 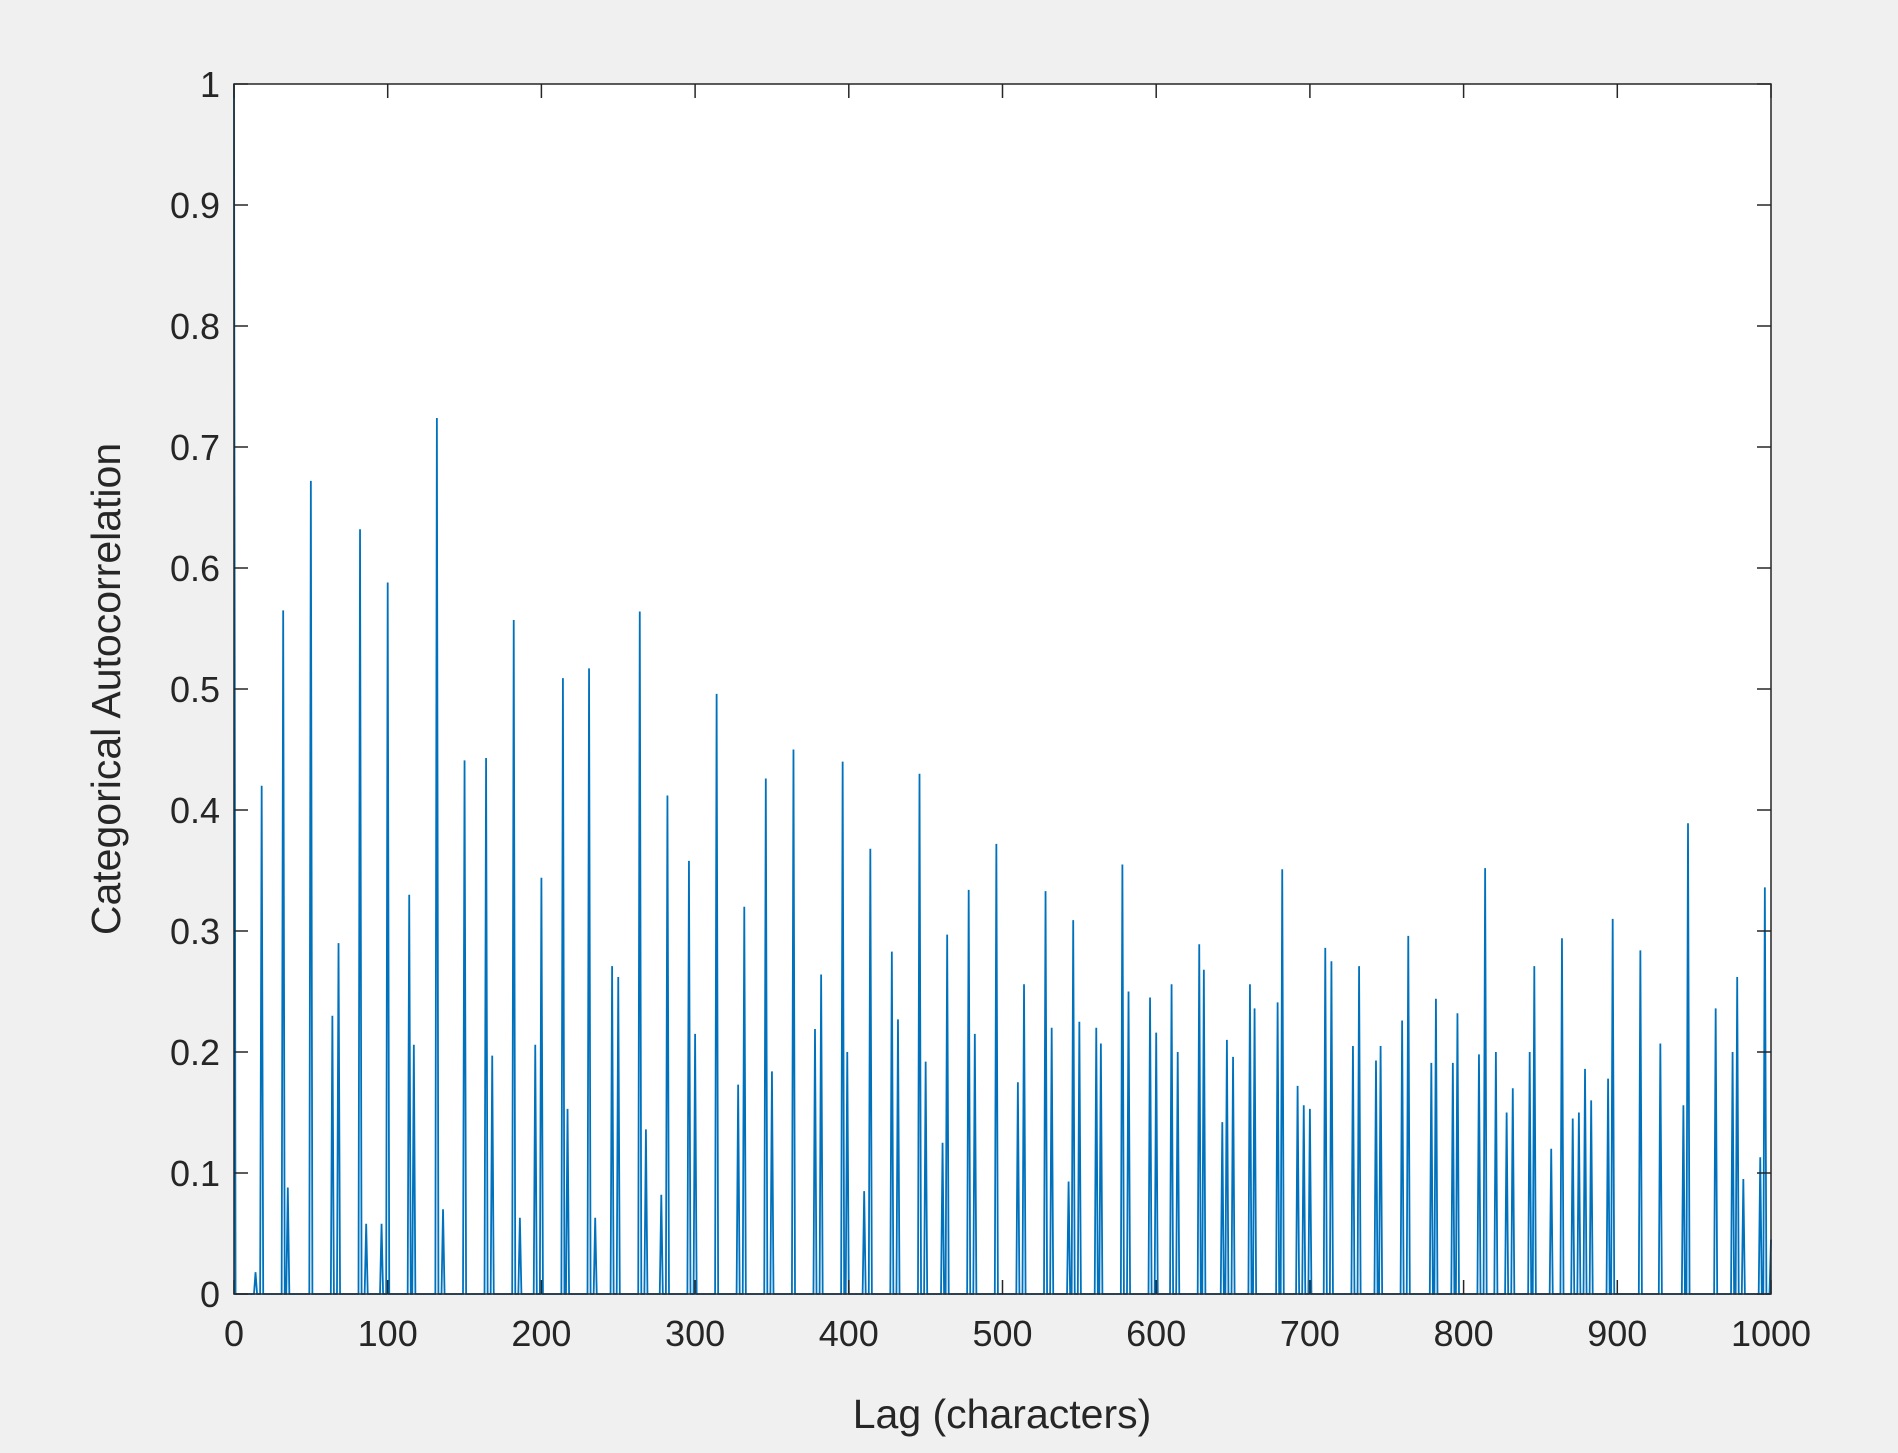 What do you see at coordinates (695, 1333) in the screenshot?
I see `x-tick-label: 300` at bounding box center [695, 1333].